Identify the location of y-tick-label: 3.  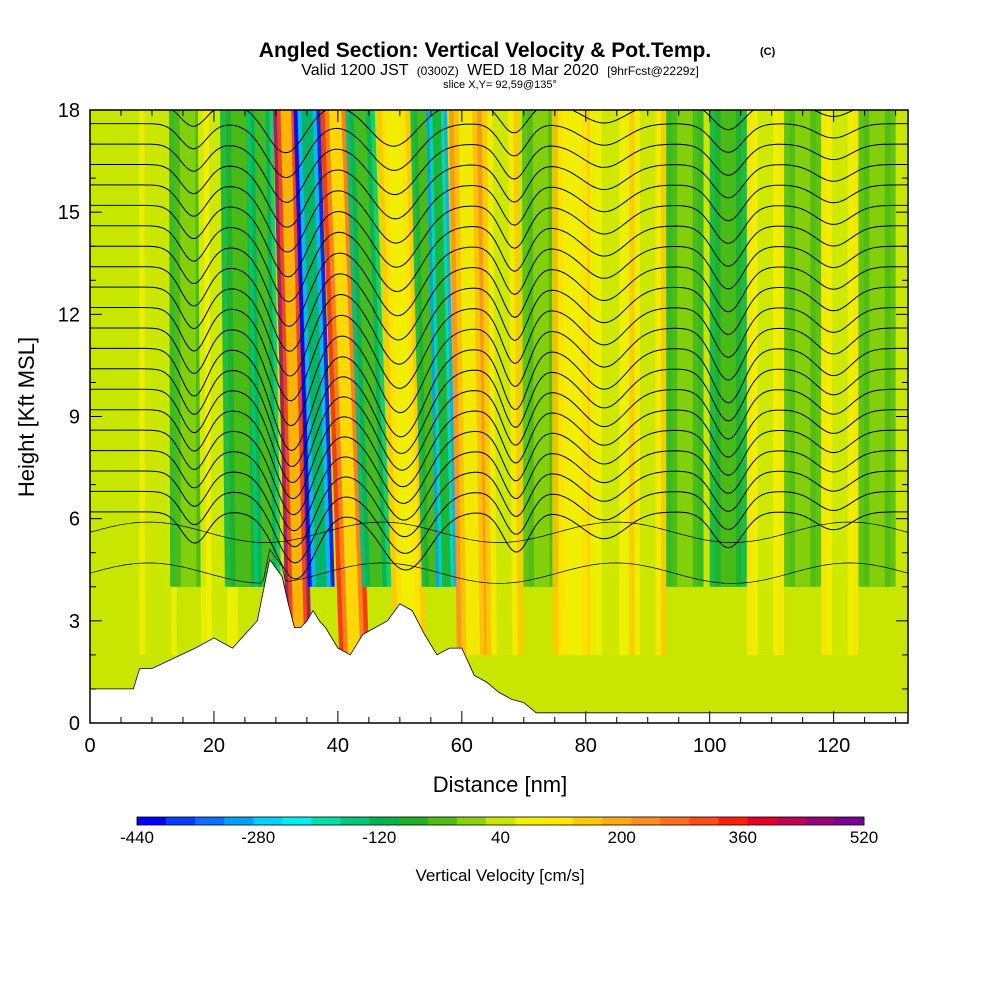
(74, 622).